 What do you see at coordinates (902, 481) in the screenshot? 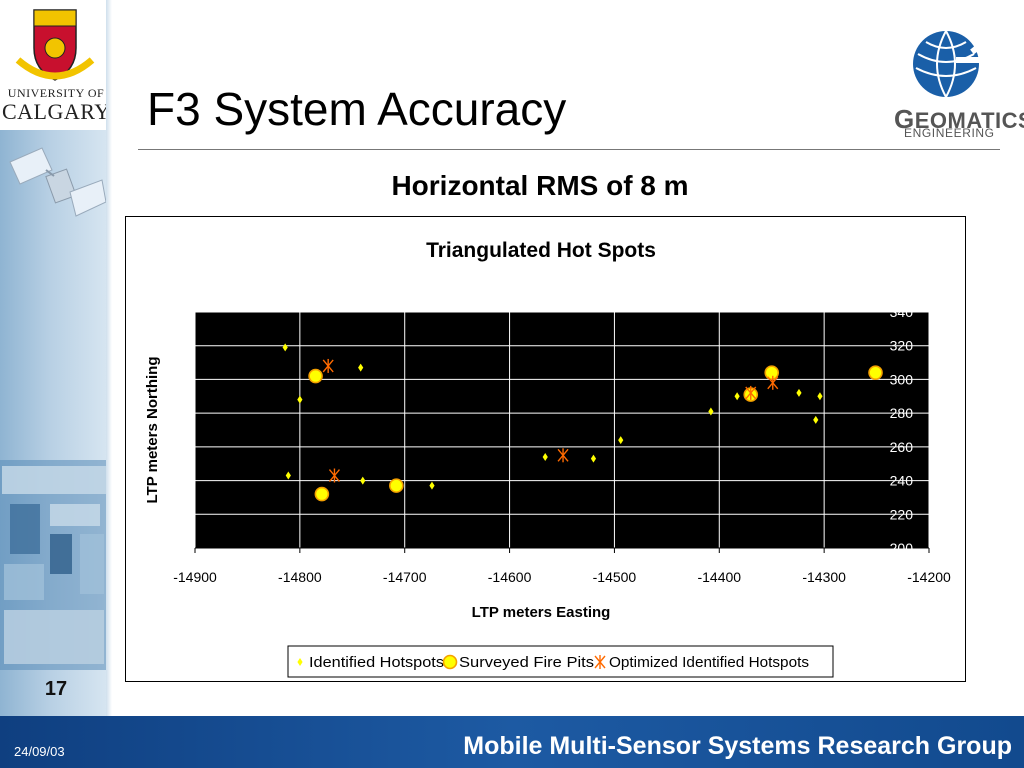
I see `y-tick-label: 240` at bounding box center [902, 481].